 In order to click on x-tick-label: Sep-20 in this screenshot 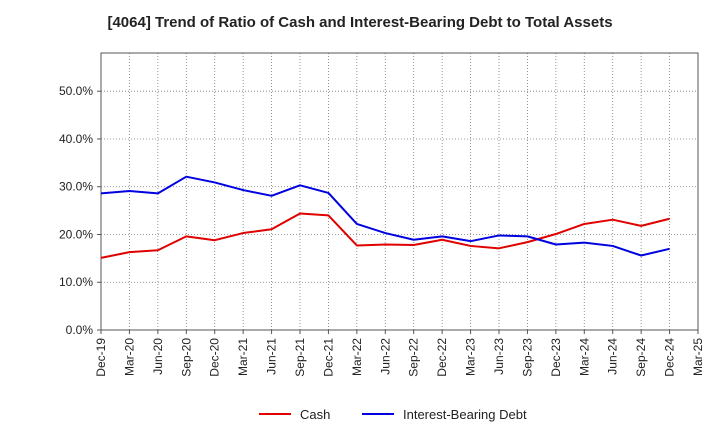, I will do `click(186, 357)`.